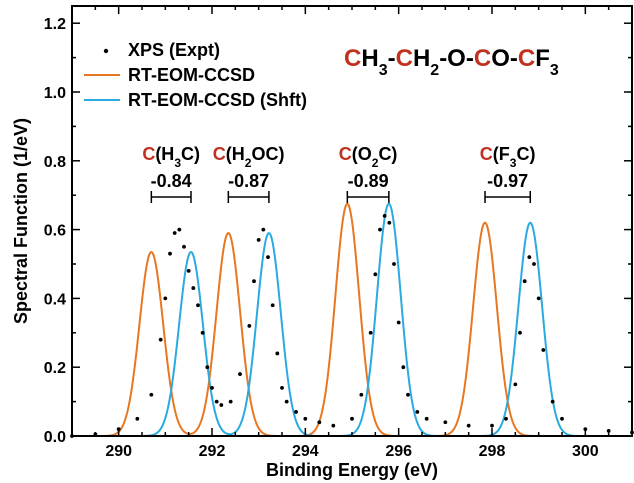 The image size is (634, 483). What do you see at coordinates (106, 51) in the screenshot?
I see `legend-marker` at bounding box center [106, 51].